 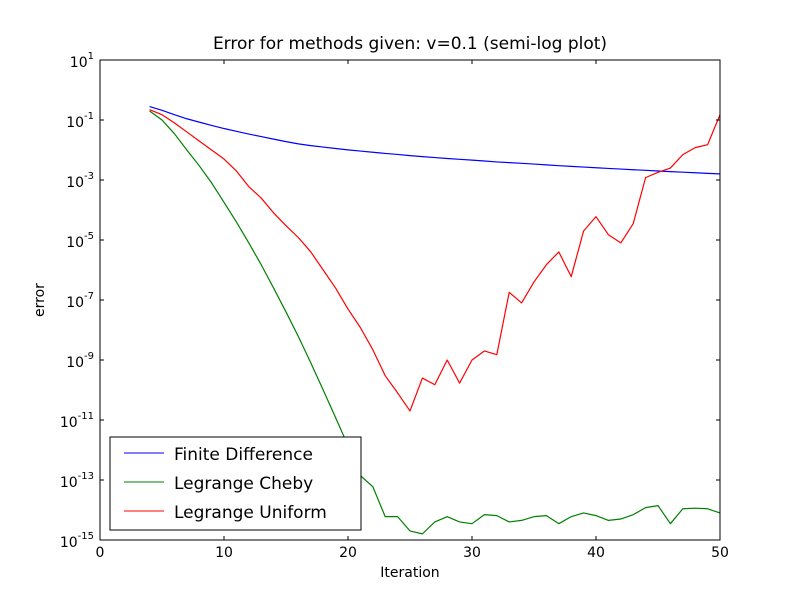 What do you see at coordinates (77, 481) in the screenshot?
I see `y-tick-label: 10⁻¹³` at bounding box center [77, 481].